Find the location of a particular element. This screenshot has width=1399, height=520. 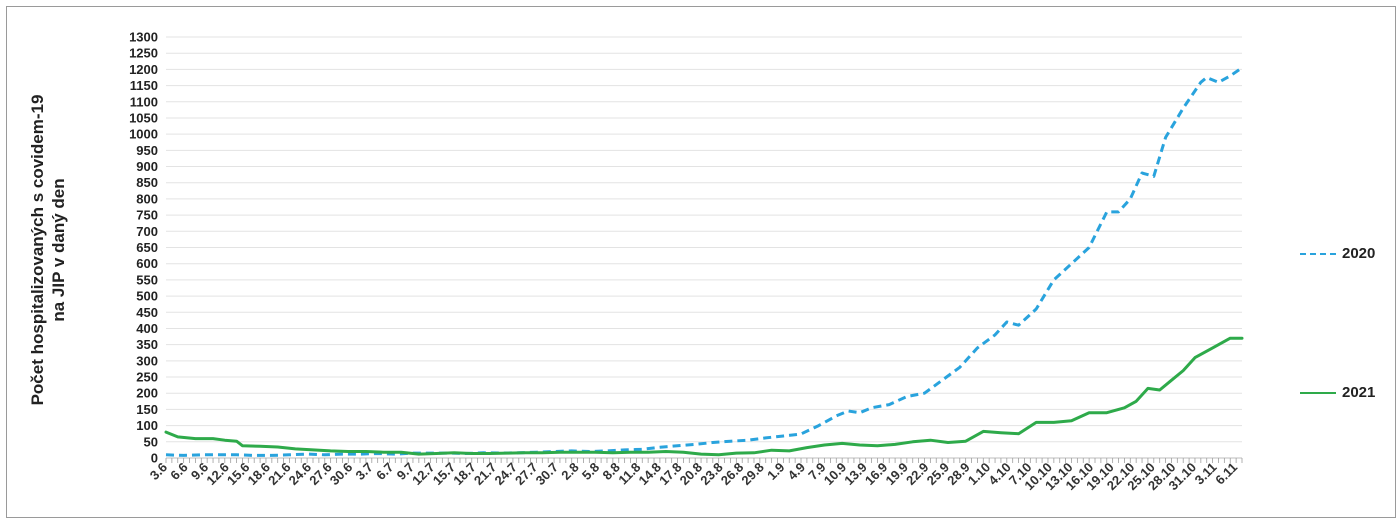

y-tick-label-1000: 1000 is located at coordinates (143, 134).